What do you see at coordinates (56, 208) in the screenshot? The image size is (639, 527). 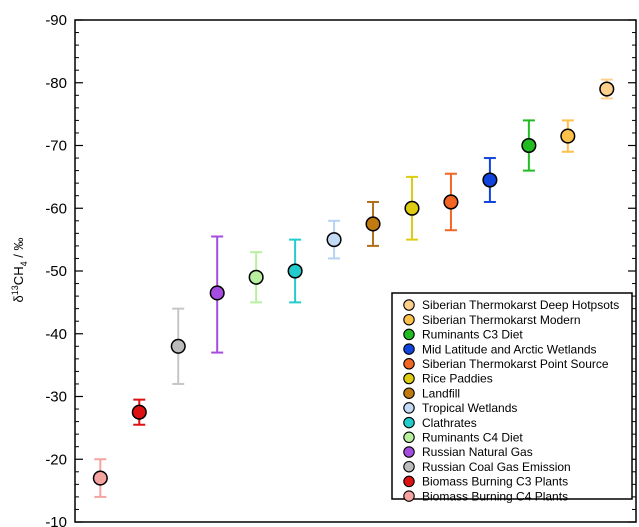 I see `y-tick-label: -60` at bounding box center [56, 208].